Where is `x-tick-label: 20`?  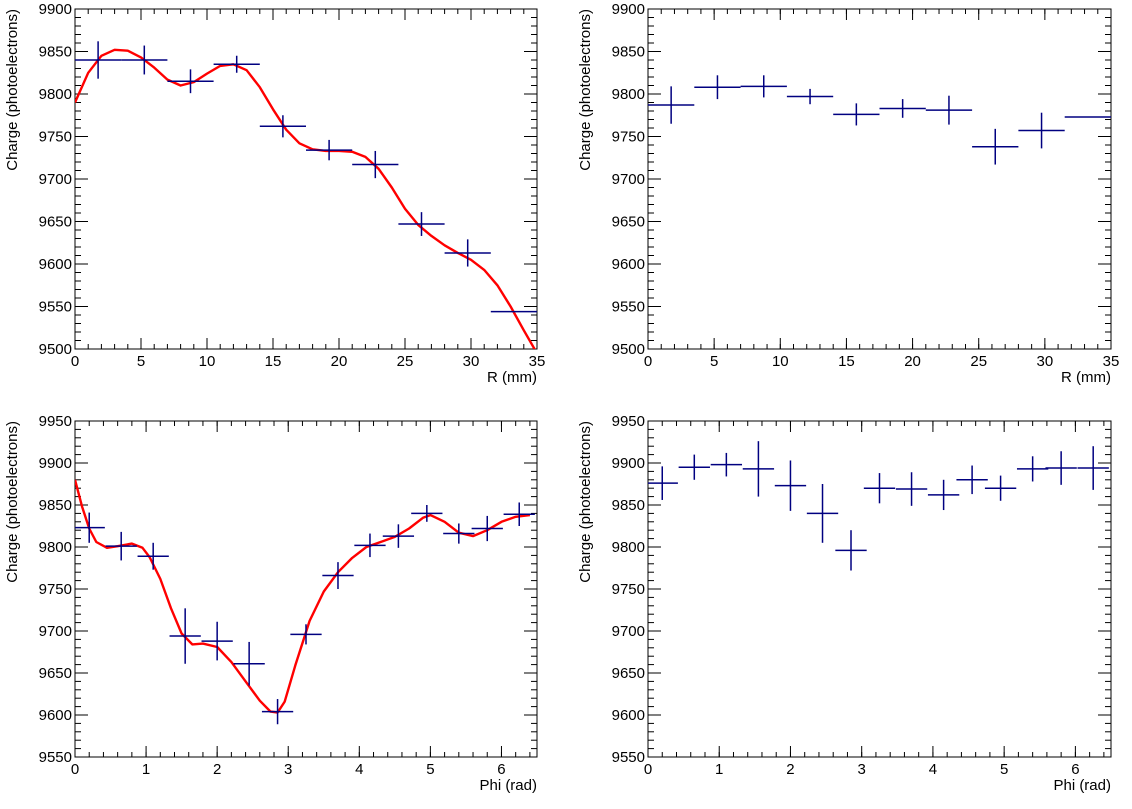 x-tick-label: 20 is located at coordinates (339, 361).